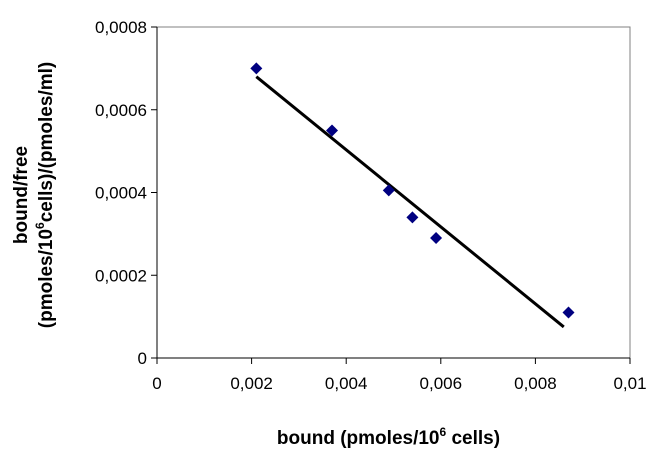 Image resolution: width=652 pixels, height=452 pixels. I want to click on x-tick-label: 0,01, so click(629, 383).